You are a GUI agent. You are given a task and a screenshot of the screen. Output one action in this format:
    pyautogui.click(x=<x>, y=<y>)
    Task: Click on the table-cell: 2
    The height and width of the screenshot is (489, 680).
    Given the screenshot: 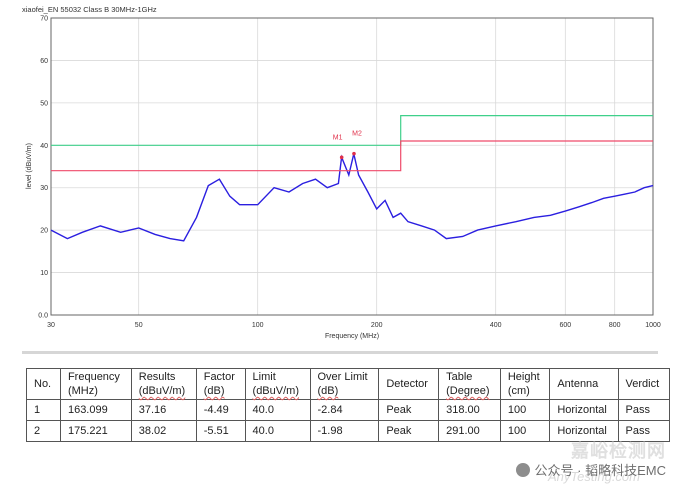 What is the action you would take?
    pyautogui.click(x=43, y=431)
    